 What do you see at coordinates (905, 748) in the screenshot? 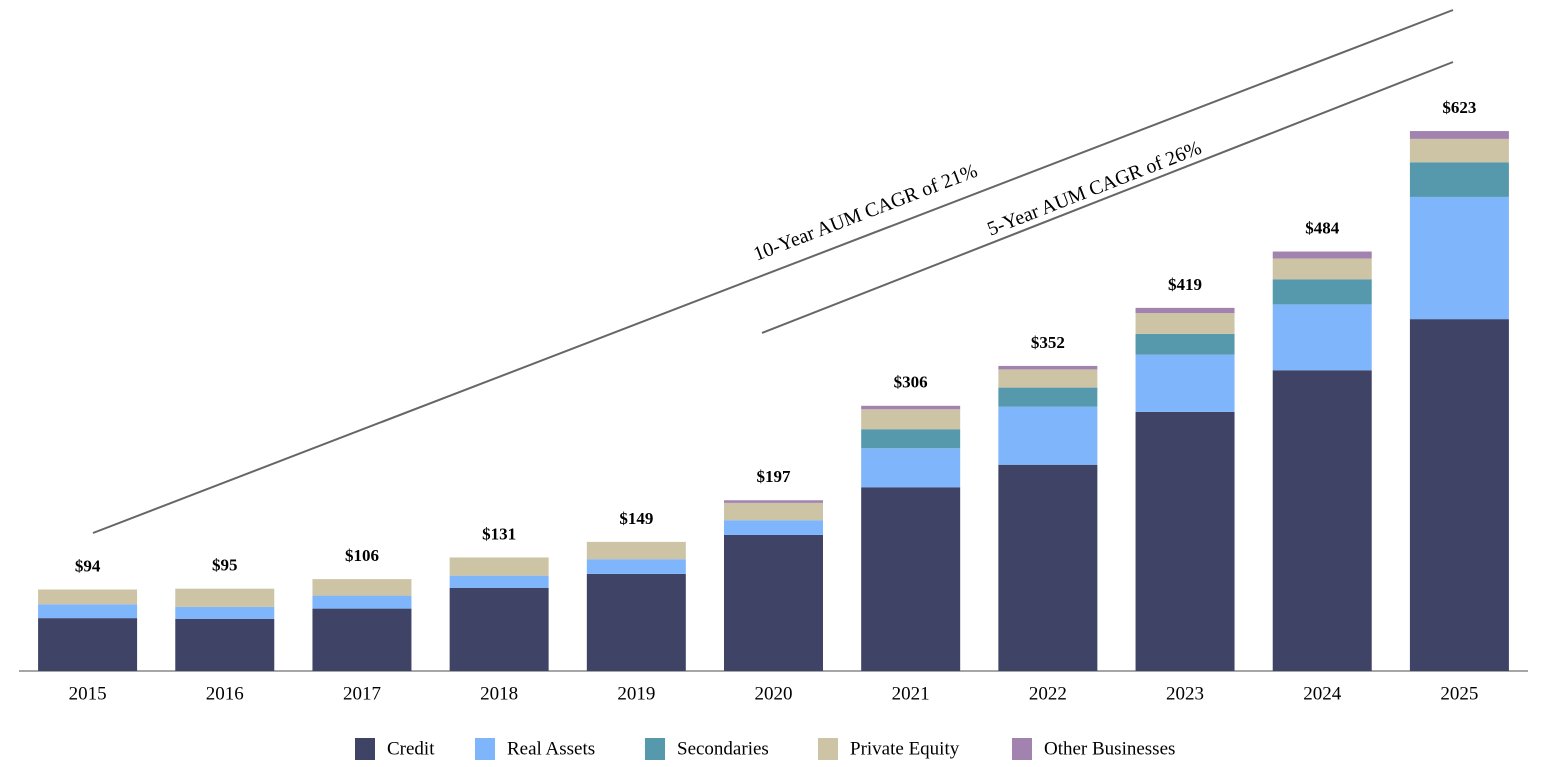
I see `legend-label: Private Equity` at bounding box center [905, 748].